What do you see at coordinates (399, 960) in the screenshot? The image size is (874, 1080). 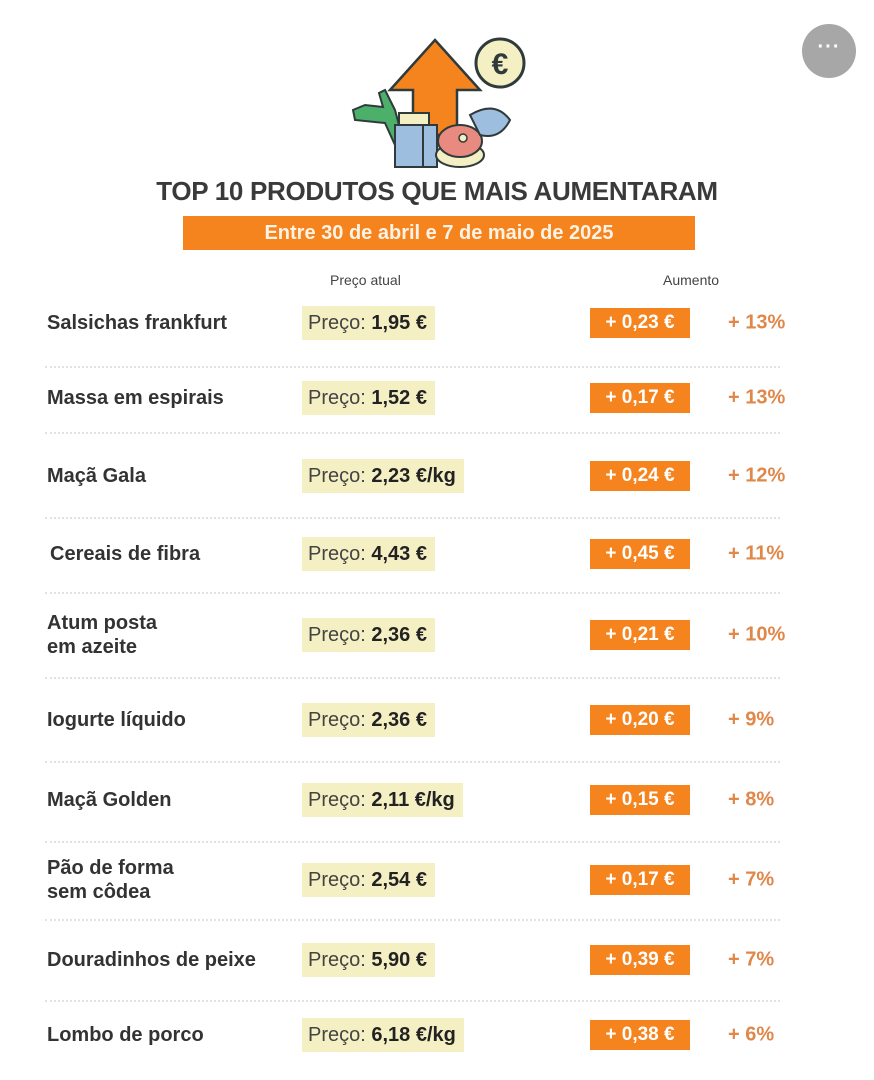 I see `price-value: 5,90 €` at bounding box center [399, 960].